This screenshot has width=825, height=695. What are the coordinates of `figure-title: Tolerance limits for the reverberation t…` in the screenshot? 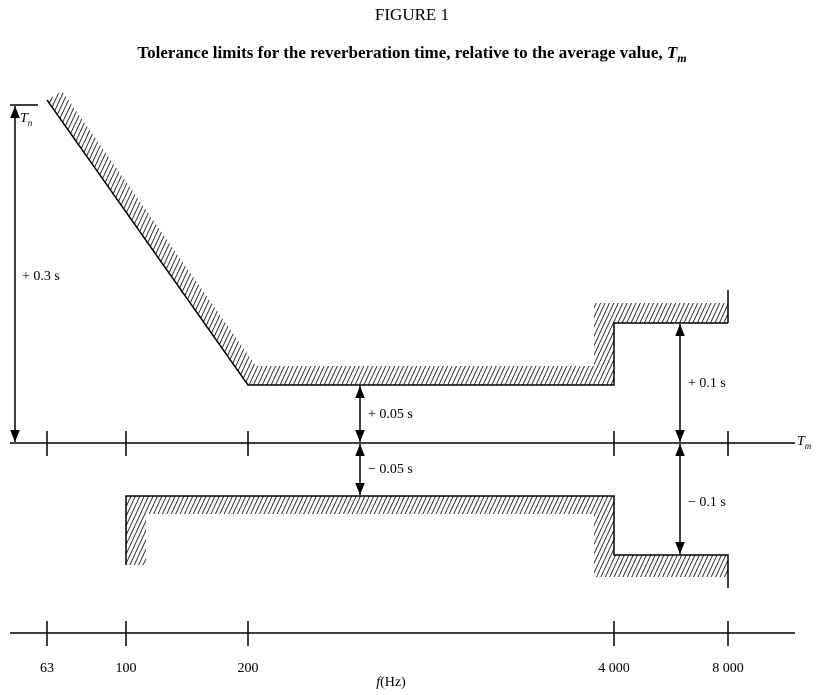 It's located at (411, 54).